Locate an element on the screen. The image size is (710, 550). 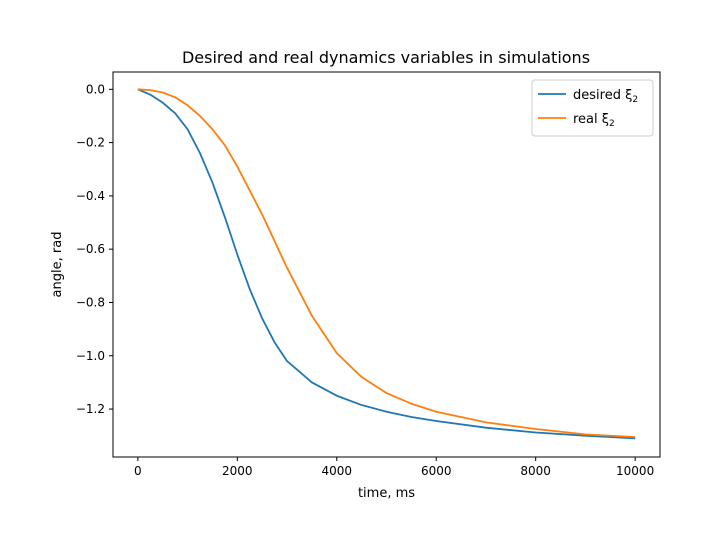
y-axis: 0.0 −0.2 −0.4 −0.6 −0.8 −1.0 −1.2 is located at coordinates (94, 249).